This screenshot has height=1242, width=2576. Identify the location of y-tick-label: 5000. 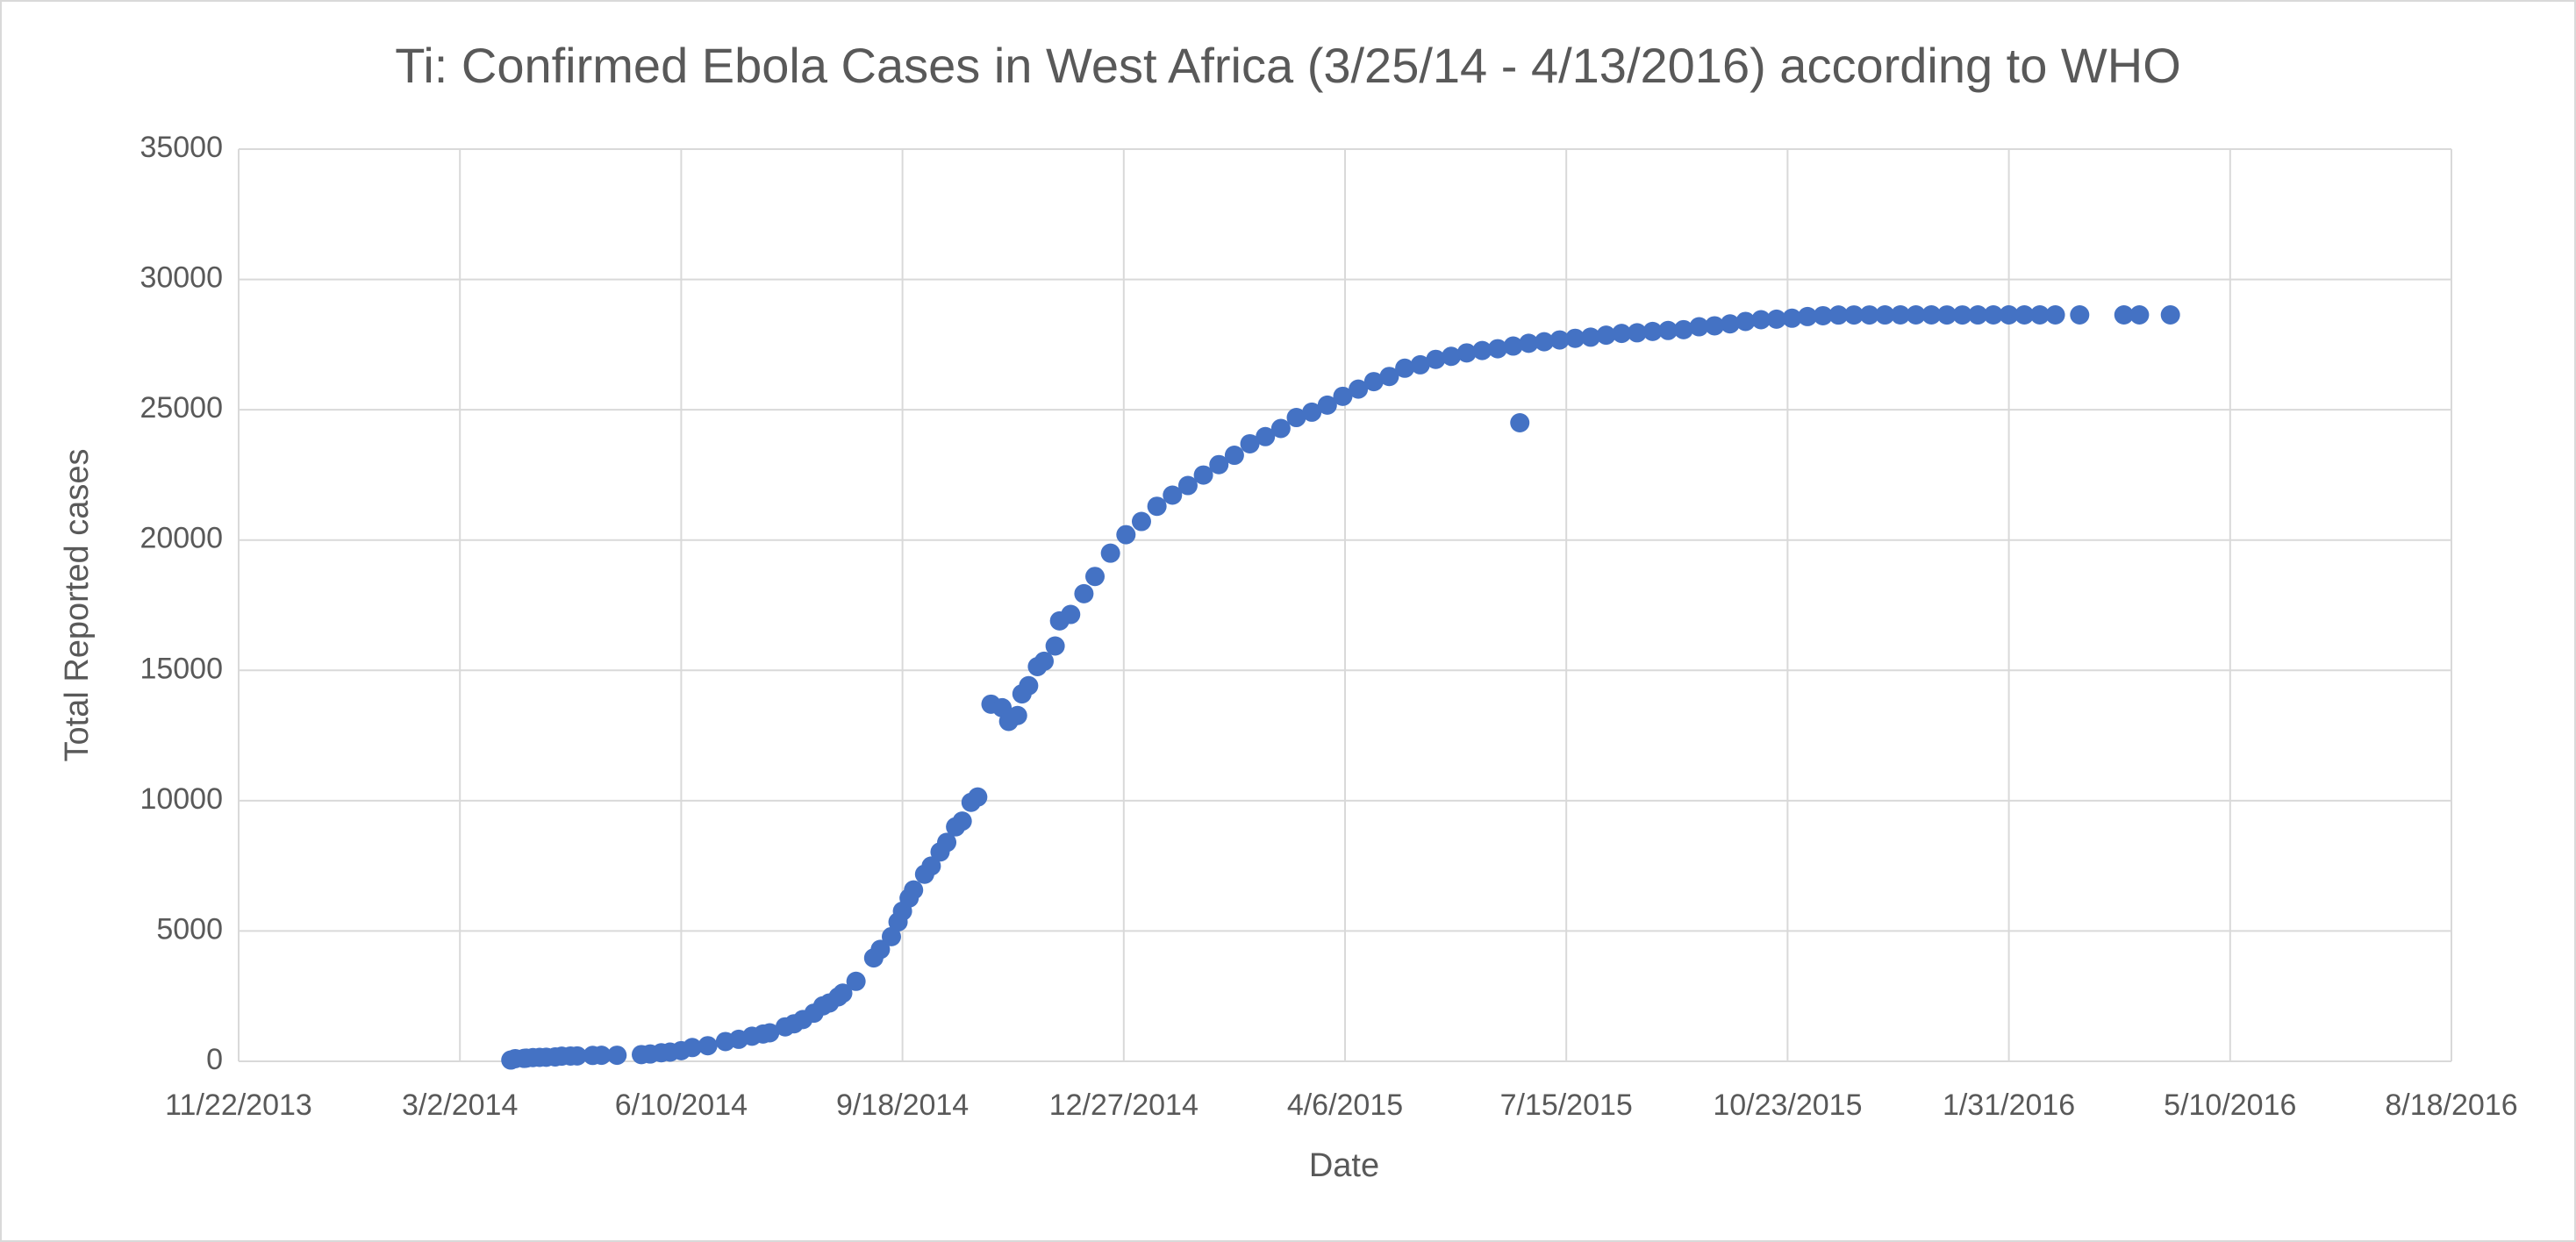
(189, 929).